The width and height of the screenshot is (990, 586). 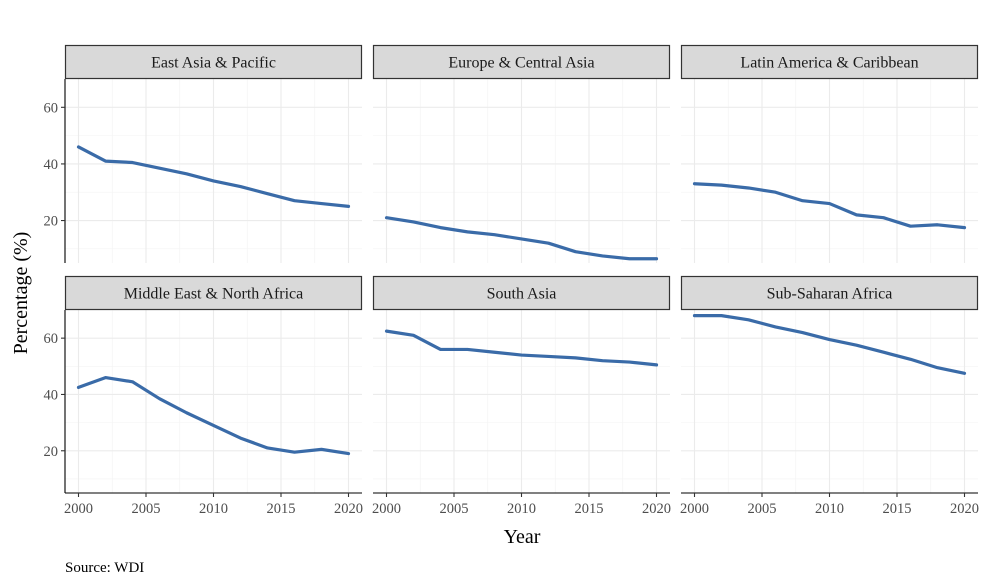 I want to click on series-line-sub-saharan-africa, so click(x=829, y=344).